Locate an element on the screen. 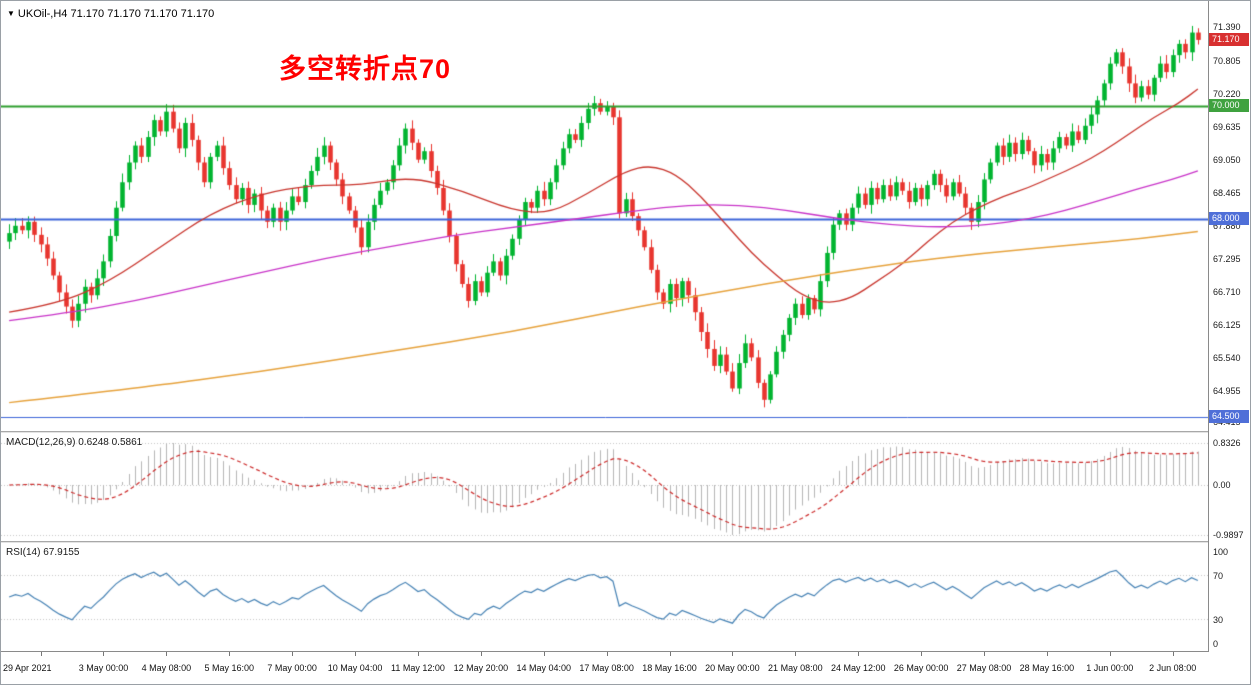  time-label: 21 May 08:00 is located at coordinates (795, 668).